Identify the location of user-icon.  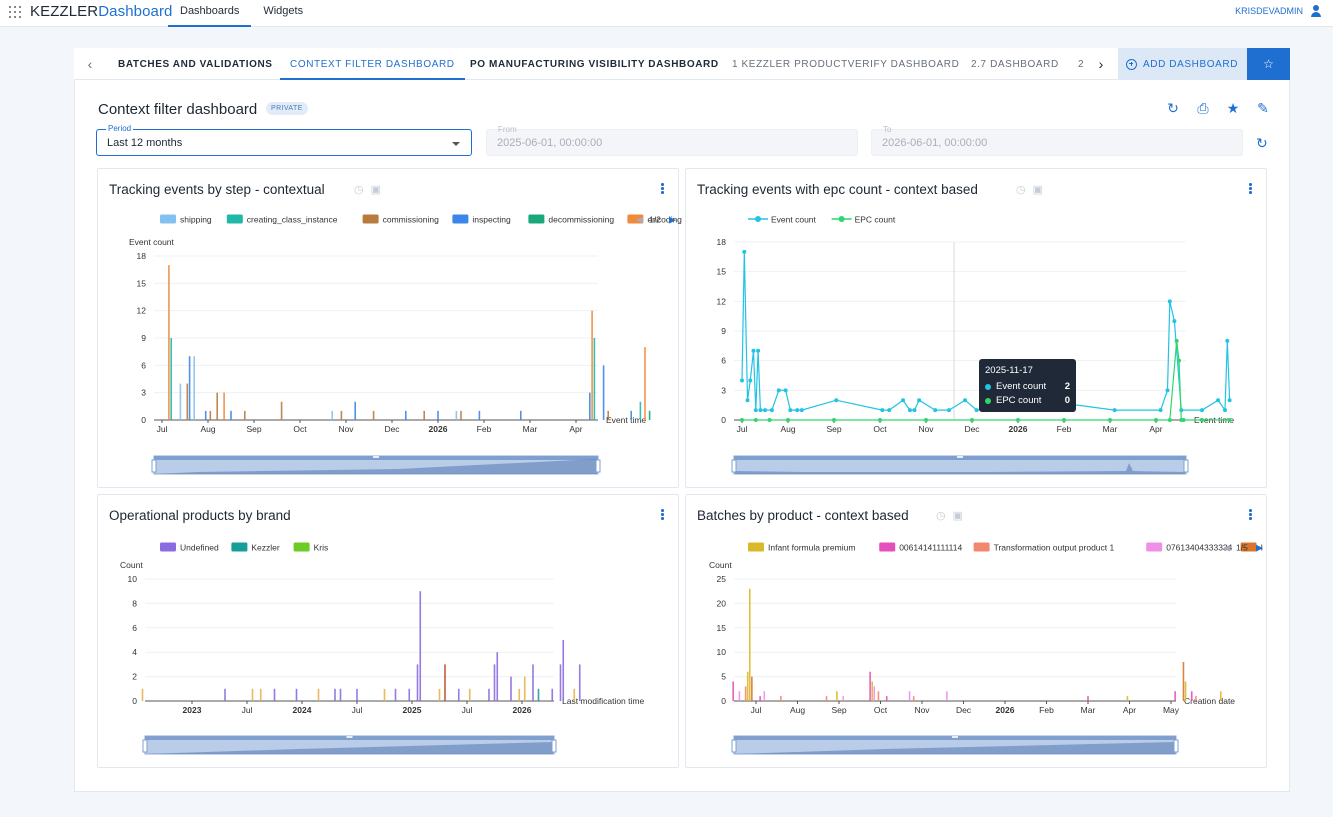
(1316, 11).